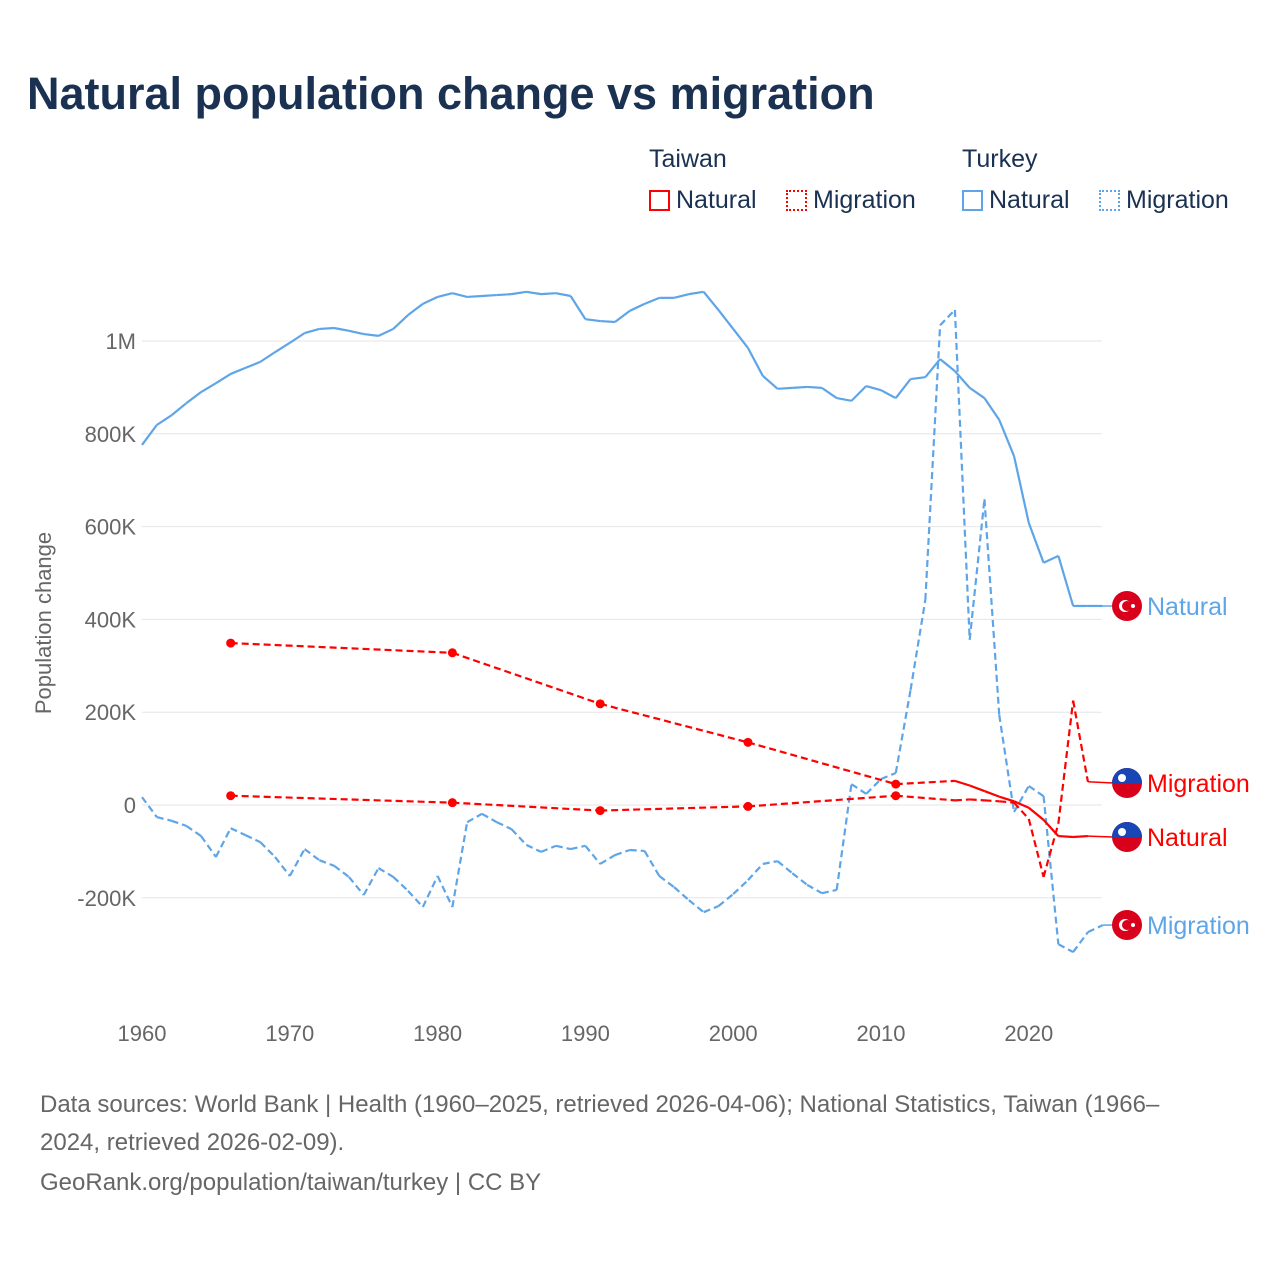 This screenshot has height=1280, width=1280. I want to click on legend-turkey-natural: Natural, so click(1016, 200).